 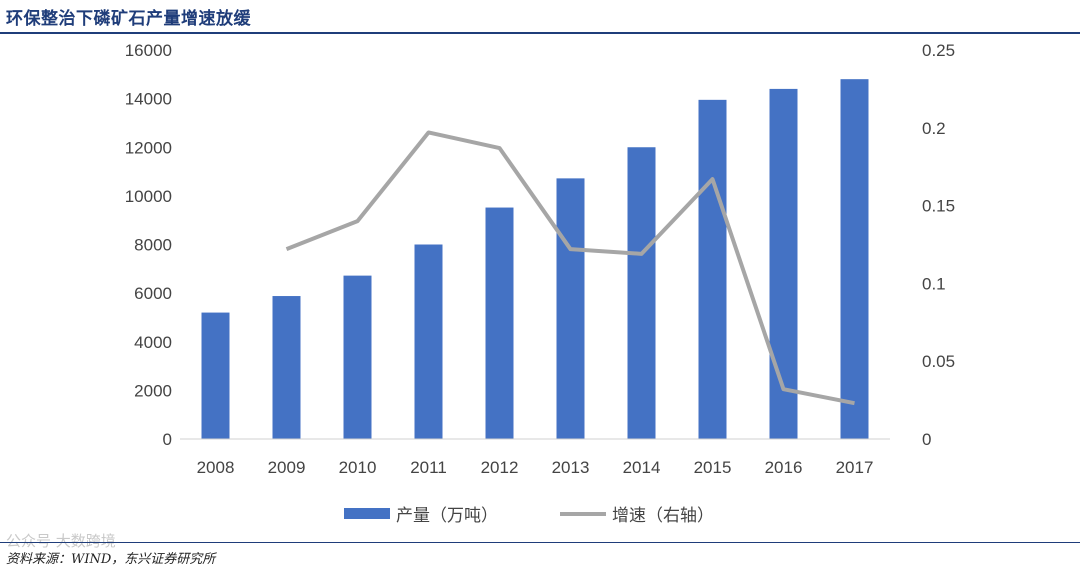 I want to click on left-tick-label: 14000, so click(x=148, y=99).